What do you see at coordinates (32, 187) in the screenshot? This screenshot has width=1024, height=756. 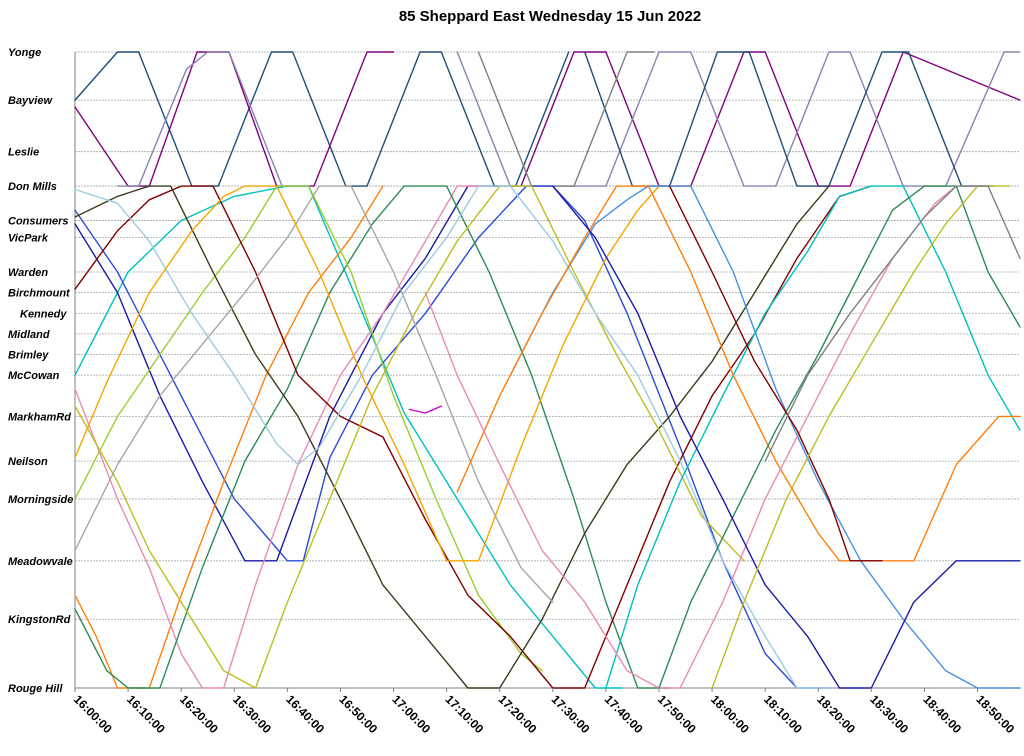 I see `stop-label-don mills: Don Mills` at bounding box center [32, 187].